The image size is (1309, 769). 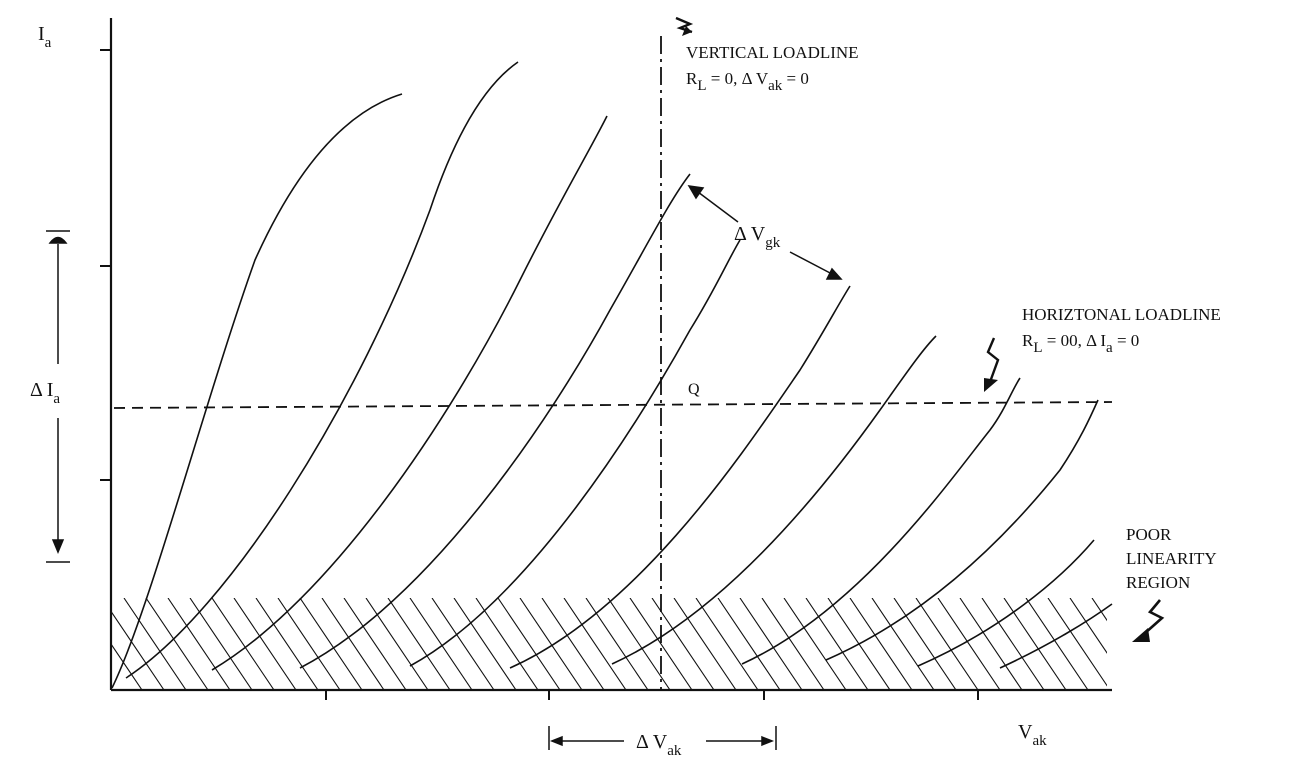 I want to click on vertical-loadline-pointer-arrow, so click(x=684, y=26).